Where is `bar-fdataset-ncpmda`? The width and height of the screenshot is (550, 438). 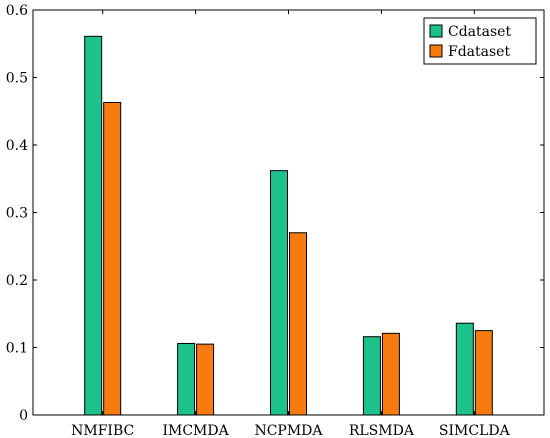
bar-fdataset-ncpmda is located at coordinates (298, 324).